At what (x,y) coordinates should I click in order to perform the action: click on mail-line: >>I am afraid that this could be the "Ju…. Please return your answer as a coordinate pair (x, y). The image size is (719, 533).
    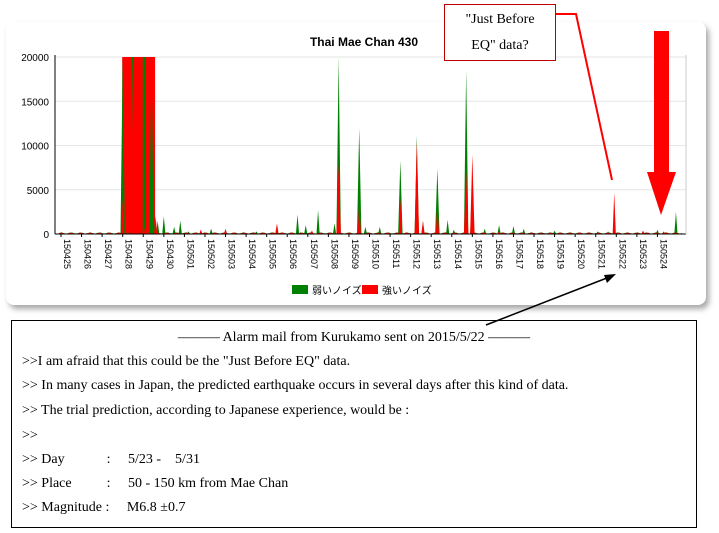
    Looking at the image, I should click on (186, 361).